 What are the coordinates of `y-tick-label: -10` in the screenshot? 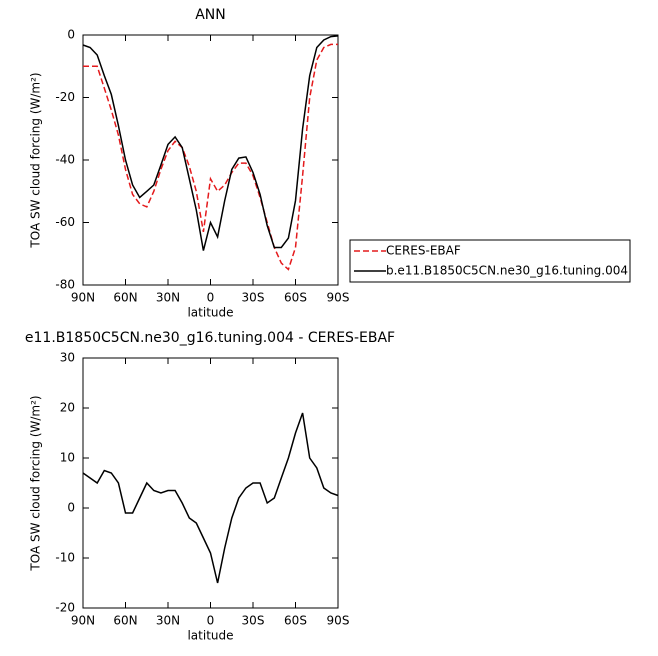 It's located at (65, 558).